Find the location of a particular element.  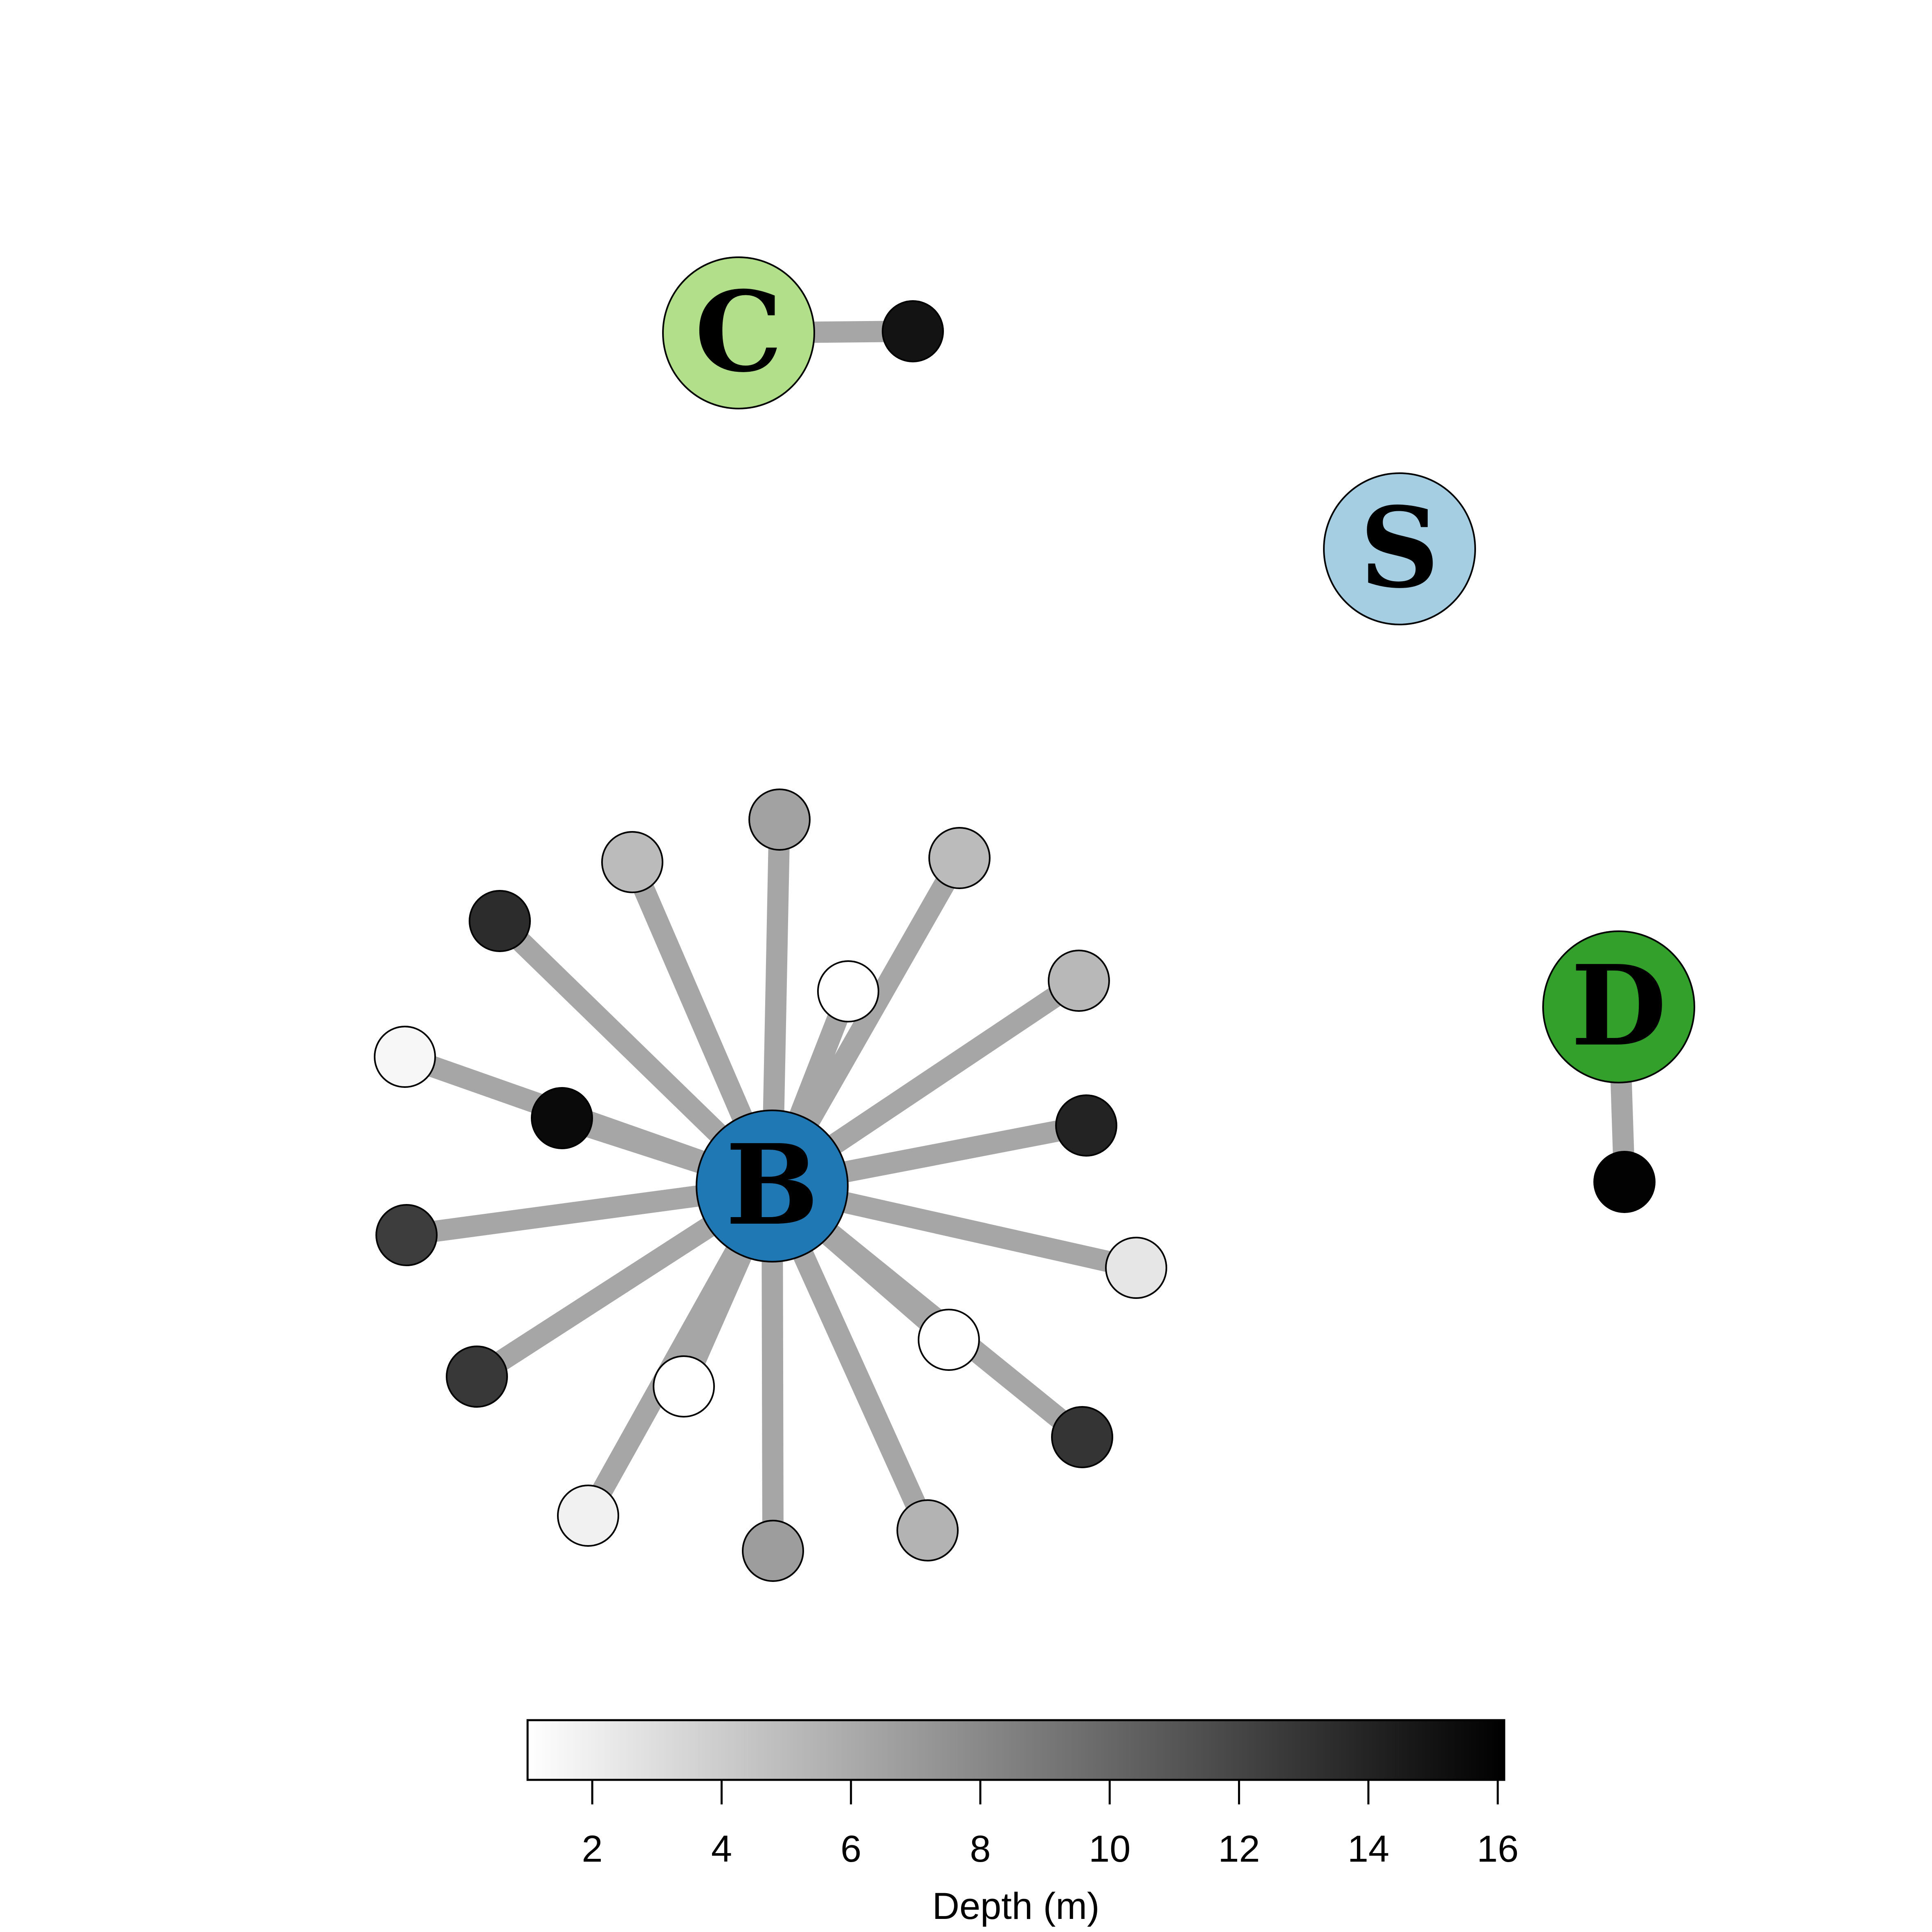

hub-circle-C is located at coordinates (739, 332).